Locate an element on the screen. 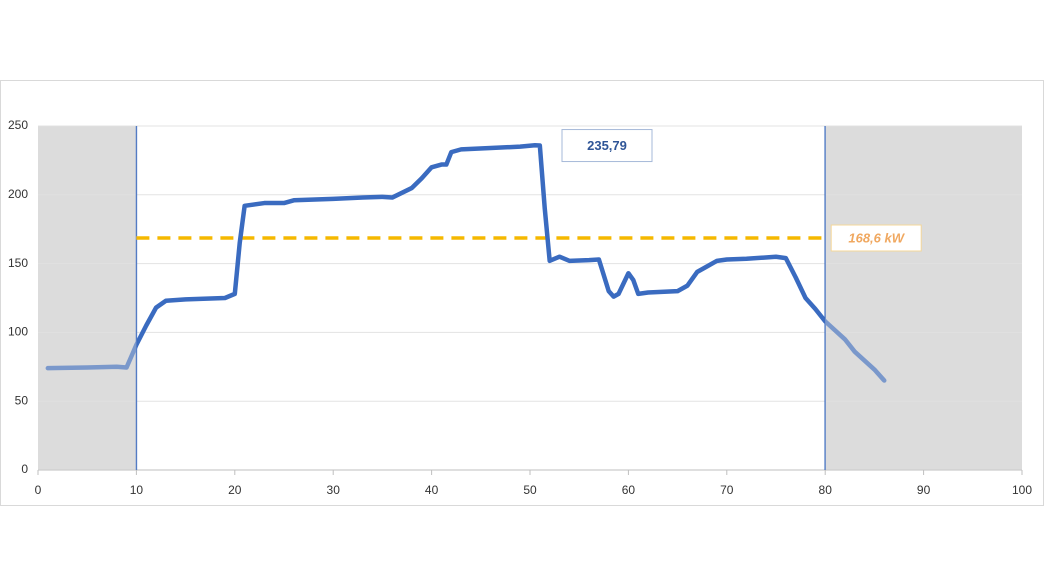  x-tick-label: 20 is located at coordinates (235, 490).